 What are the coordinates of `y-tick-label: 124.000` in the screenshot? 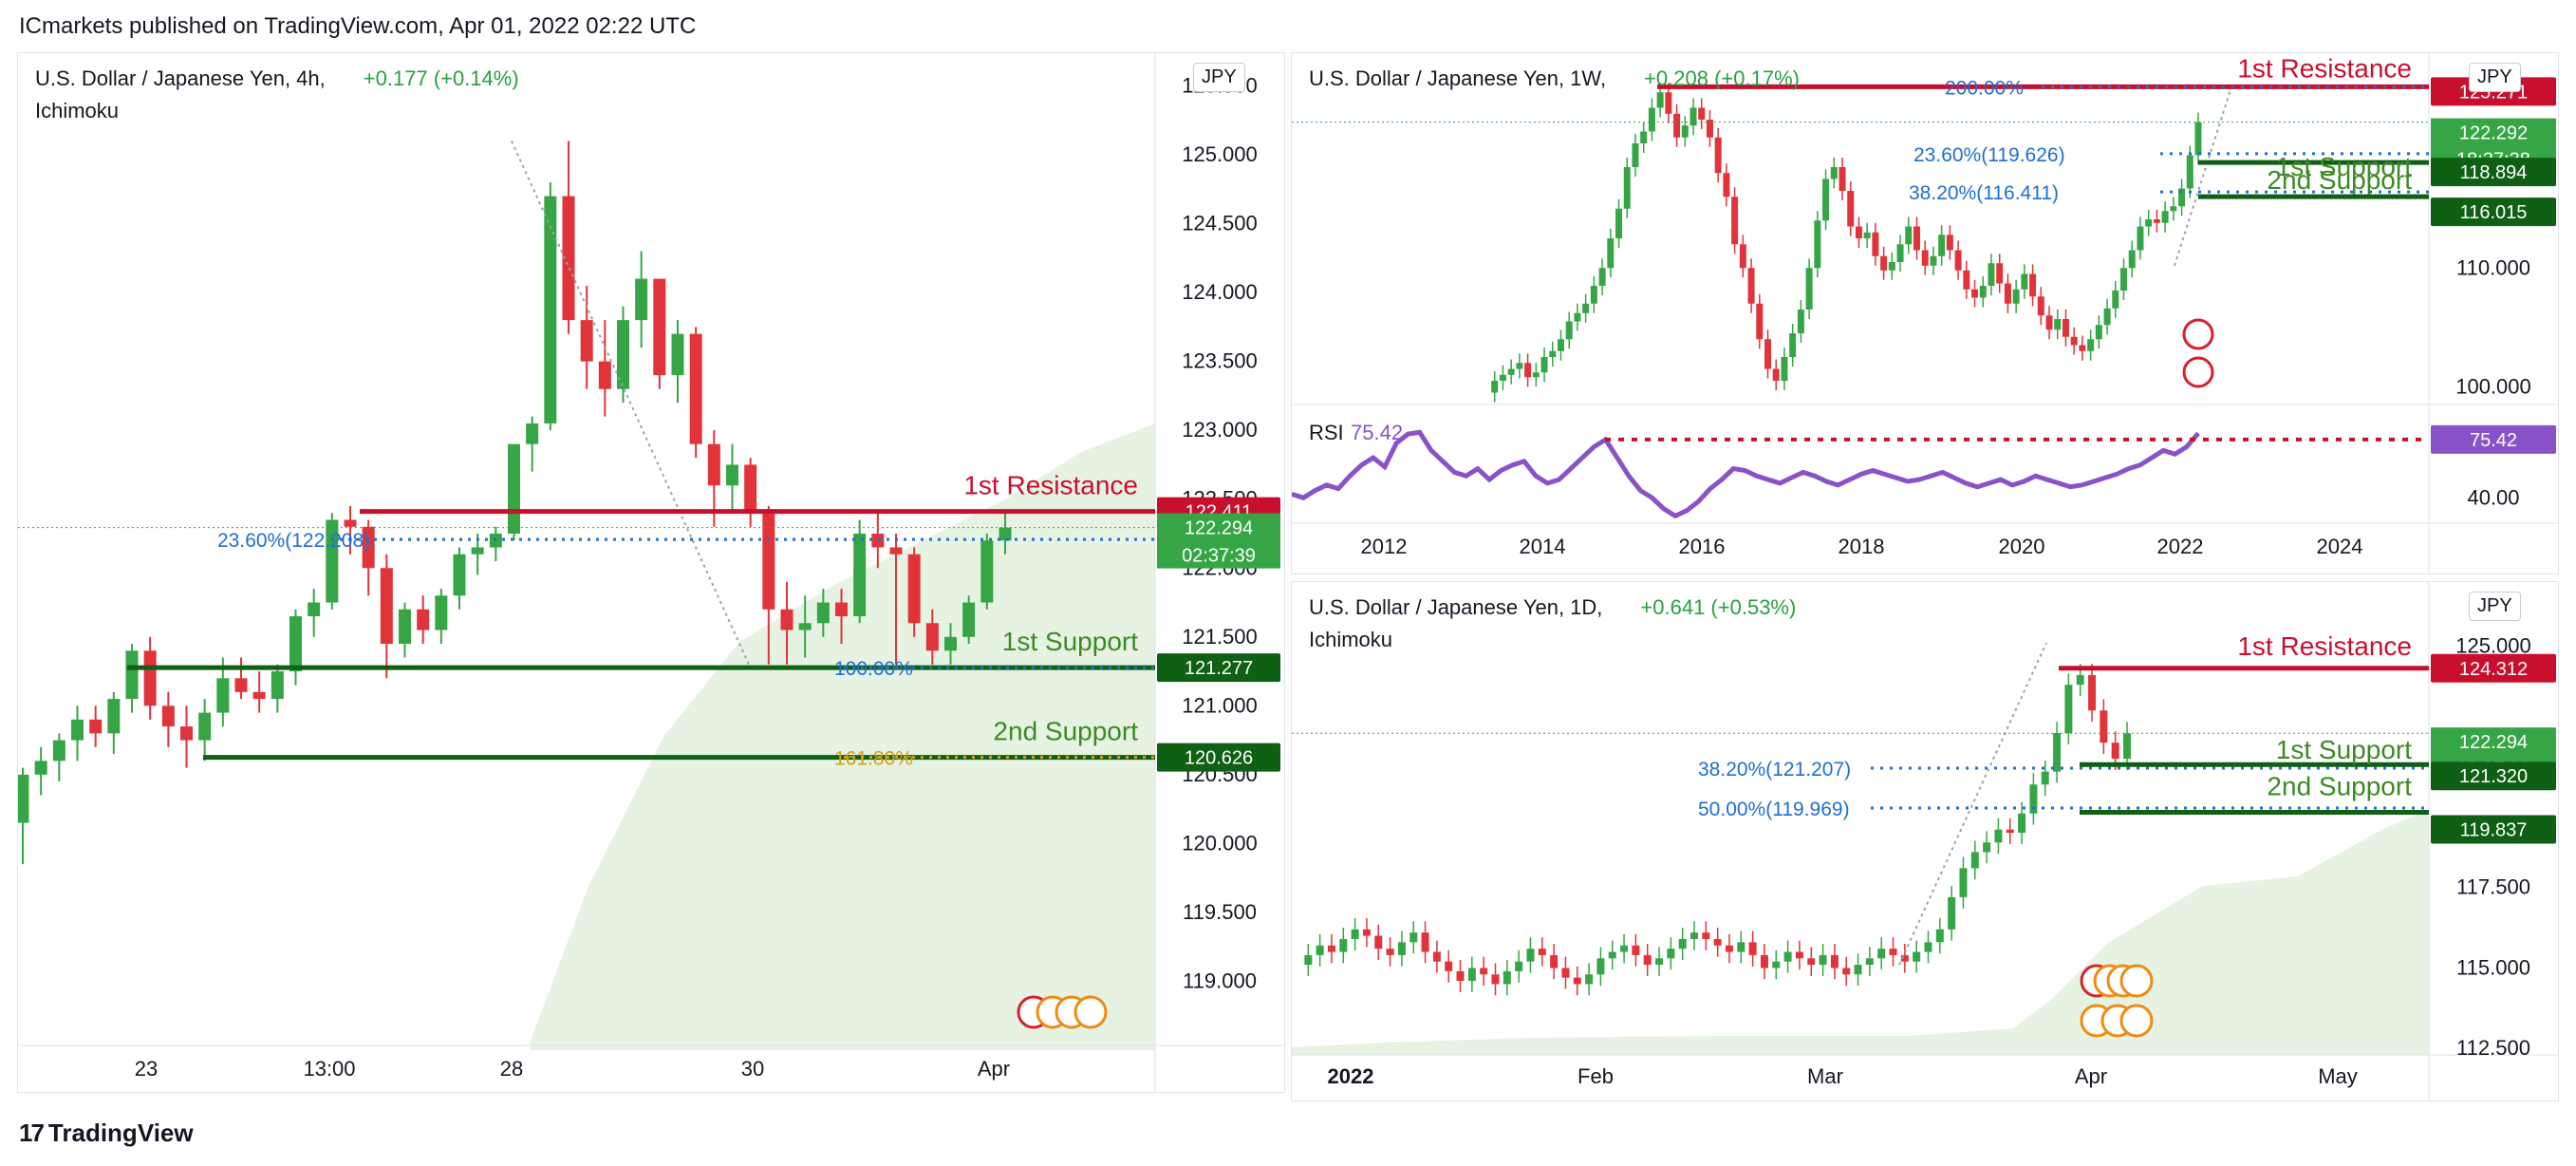 It's located at (1220, 292).